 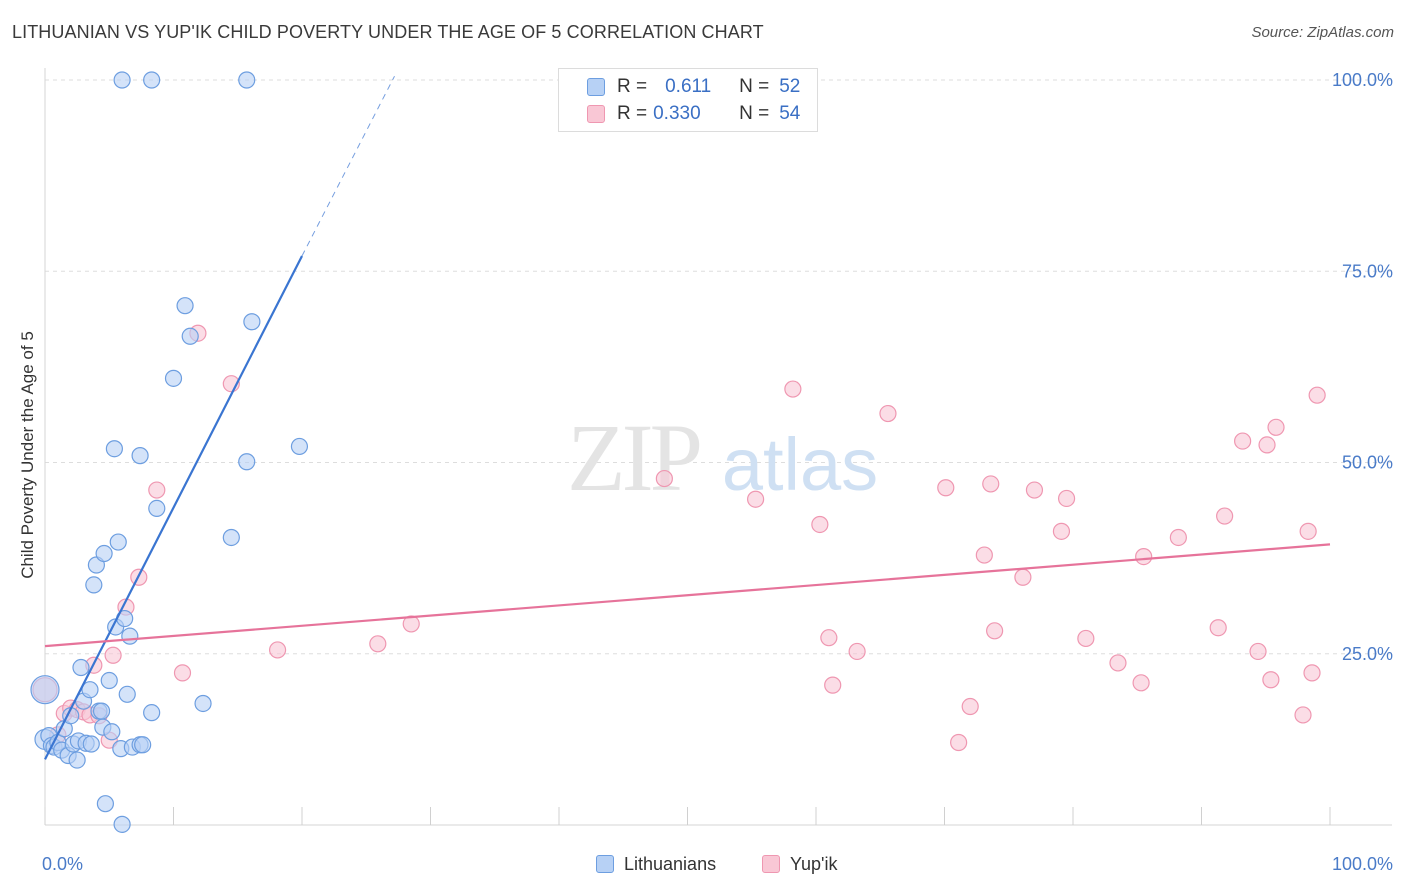 What do you see at coordinates (632, 86) in the screenshot?
I see `legend-r-label: R =` at bounding box center [632, 86].